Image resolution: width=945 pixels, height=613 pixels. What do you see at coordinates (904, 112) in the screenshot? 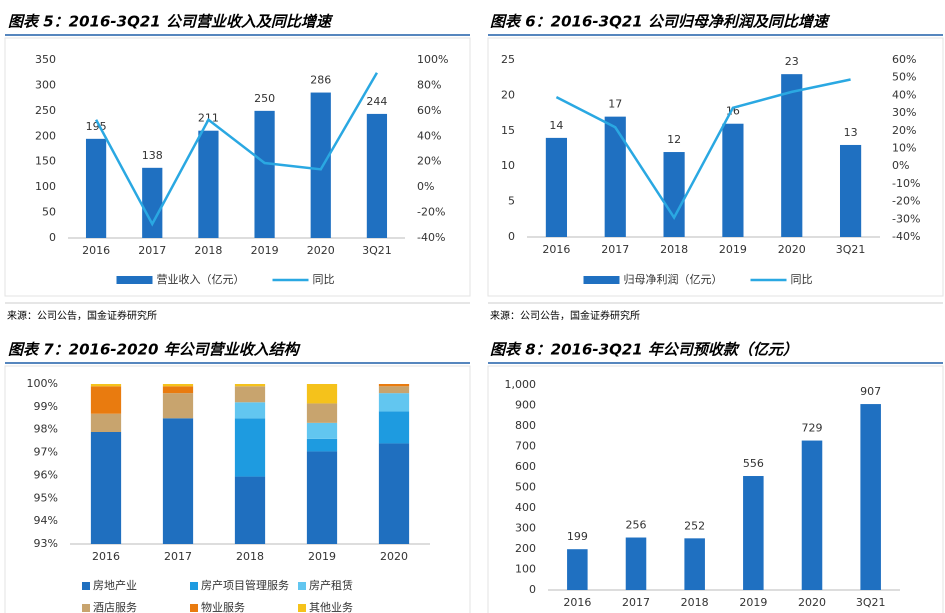
I see `y2-tick-label: 30%` at bounding box center [904, 112].